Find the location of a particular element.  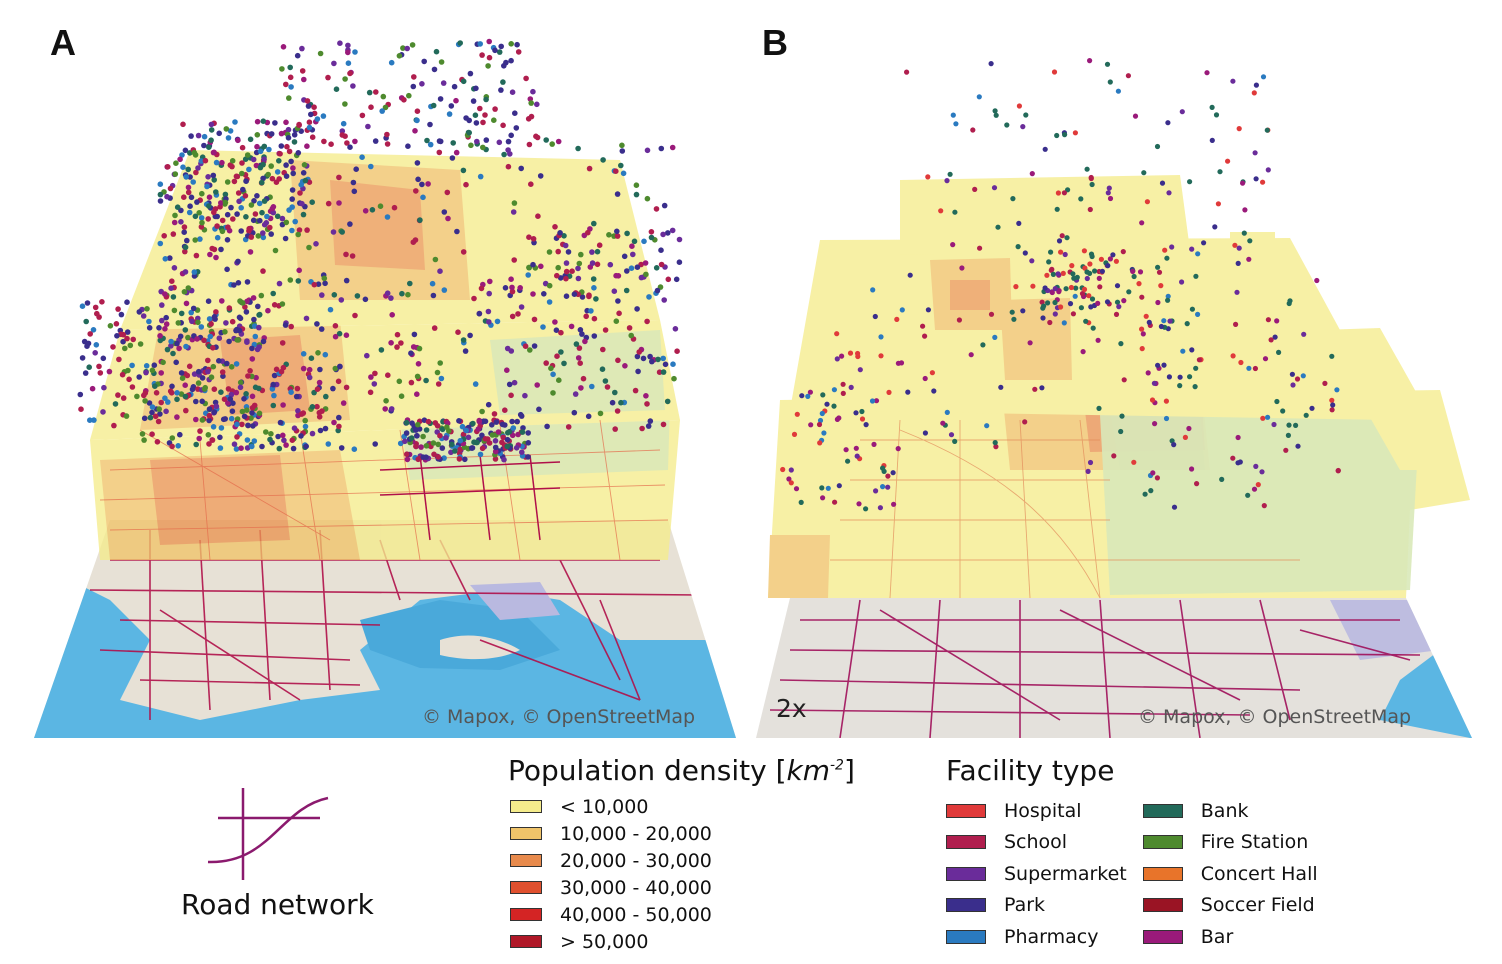

facility-legend-item: Supermarket is located at coordinates (1036, 874).